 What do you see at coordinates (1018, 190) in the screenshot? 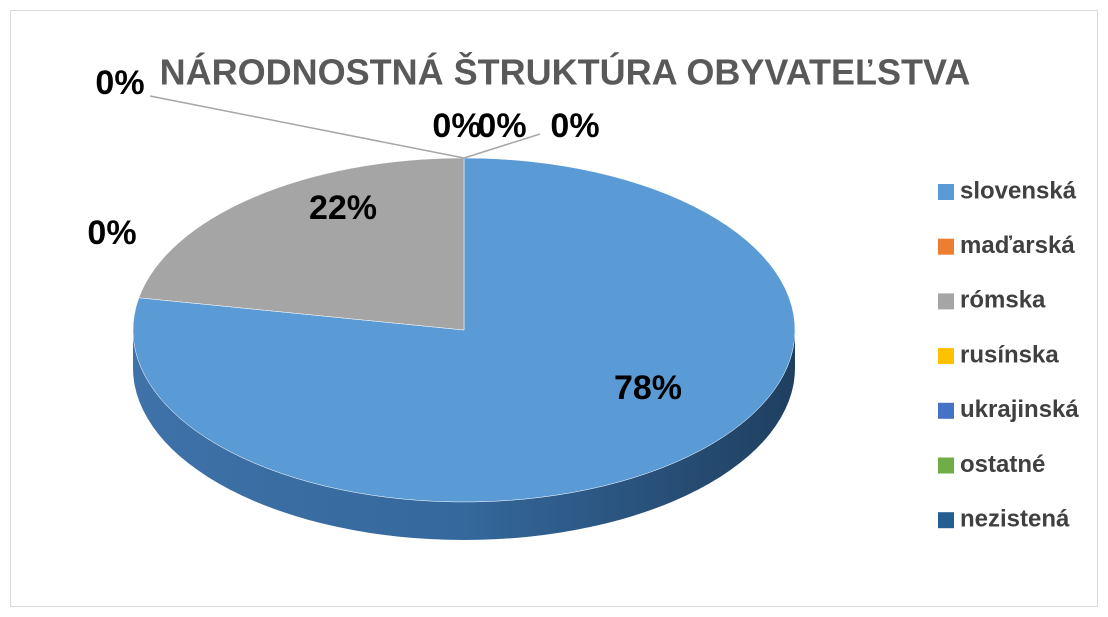
I see `legend-label: slovenská` at bounding box center [1018, 190].